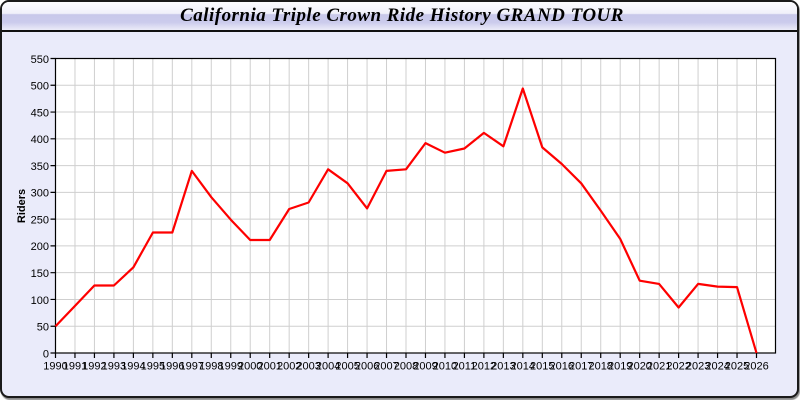 The width and height of the screenshot is (800, 400). Describe the element at coordinates (40, 113) in the screenshot. I see `svg-text: 450` at that location.